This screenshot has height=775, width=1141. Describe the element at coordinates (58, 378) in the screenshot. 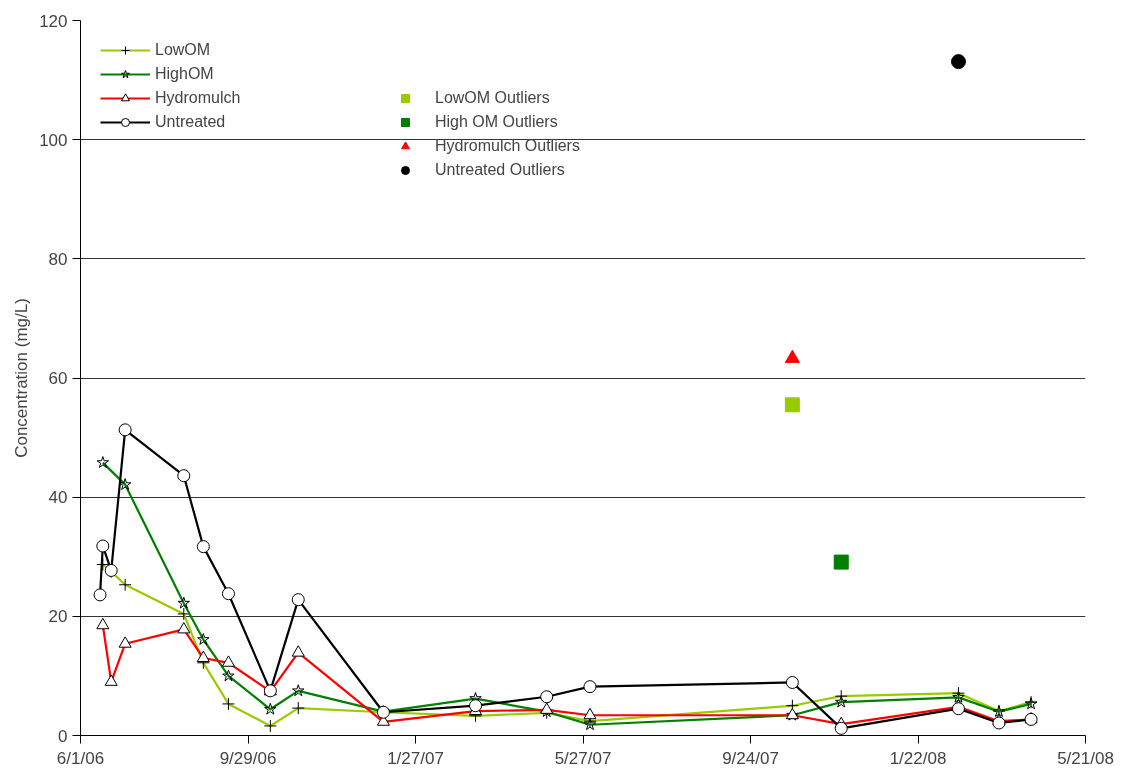

I see `y-tick-label: 60` at that location.